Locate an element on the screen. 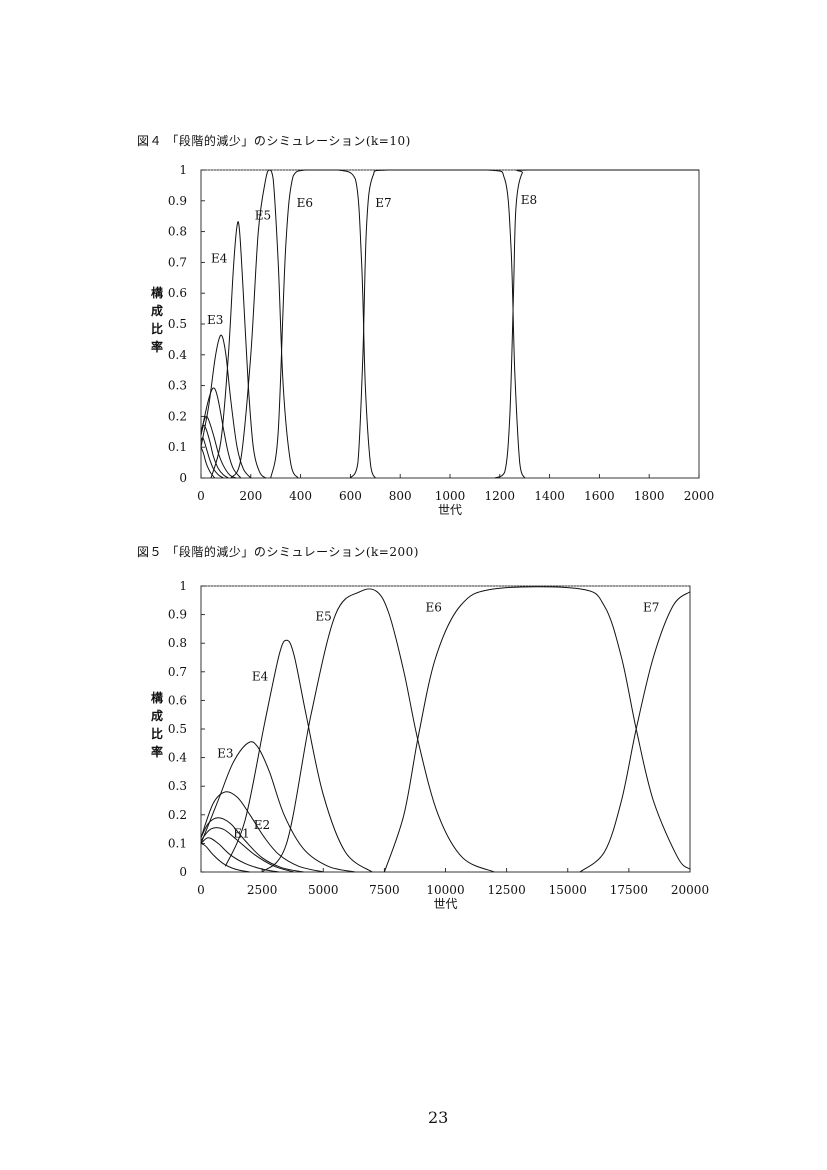 The height and width of the screenshot is (1170, 827). x-tick-label: 15000 is located at coordinates (568, 890).